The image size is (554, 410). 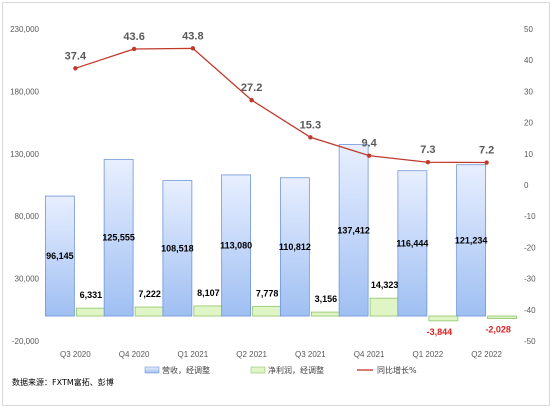 I want to click on legend: 营收，经调整 净利润，经调整 同比增长%, so click(x=280, y=370).